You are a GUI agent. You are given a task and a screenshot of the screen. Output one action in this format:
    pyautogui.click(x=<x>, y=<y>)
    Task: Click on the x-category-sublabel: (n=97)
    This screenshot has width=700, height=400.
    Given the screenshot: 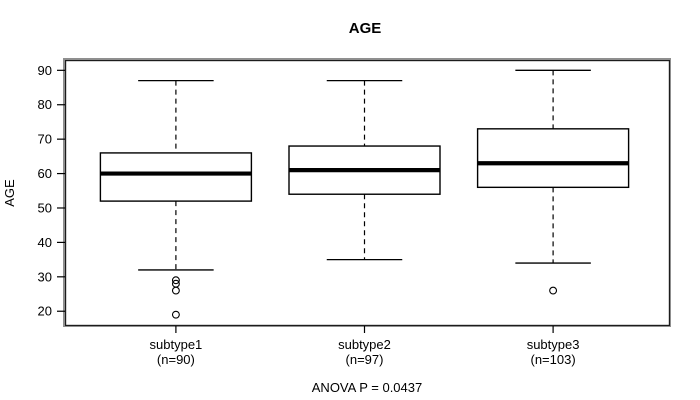 What is the action you would take?
    pyautogui.click(x=365, y=359)
    